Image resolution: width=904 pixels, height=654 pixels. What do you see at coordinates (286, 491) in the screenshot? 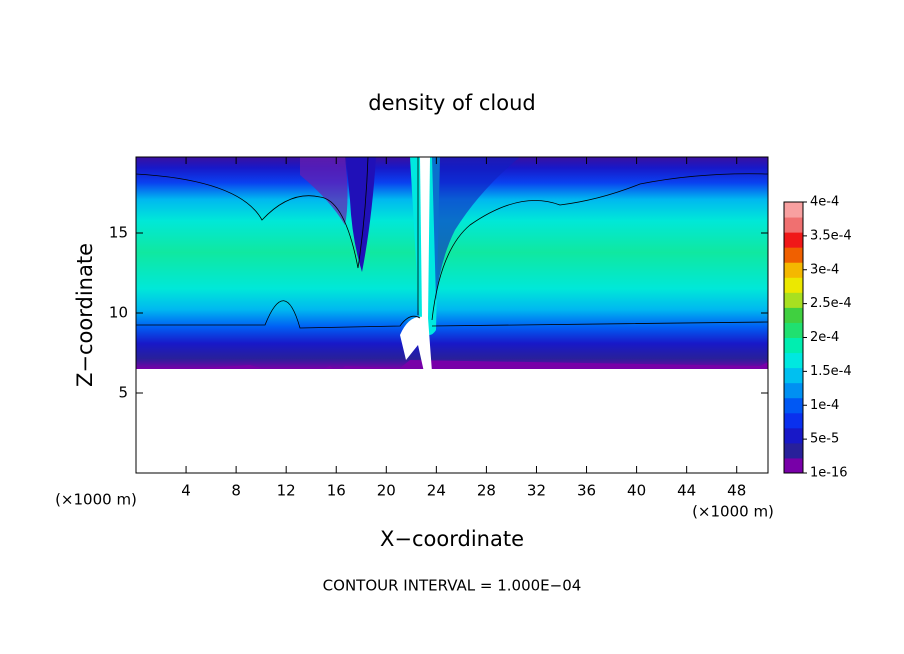
I see `x-tick-label: 12` at bounding box center [286, 491].